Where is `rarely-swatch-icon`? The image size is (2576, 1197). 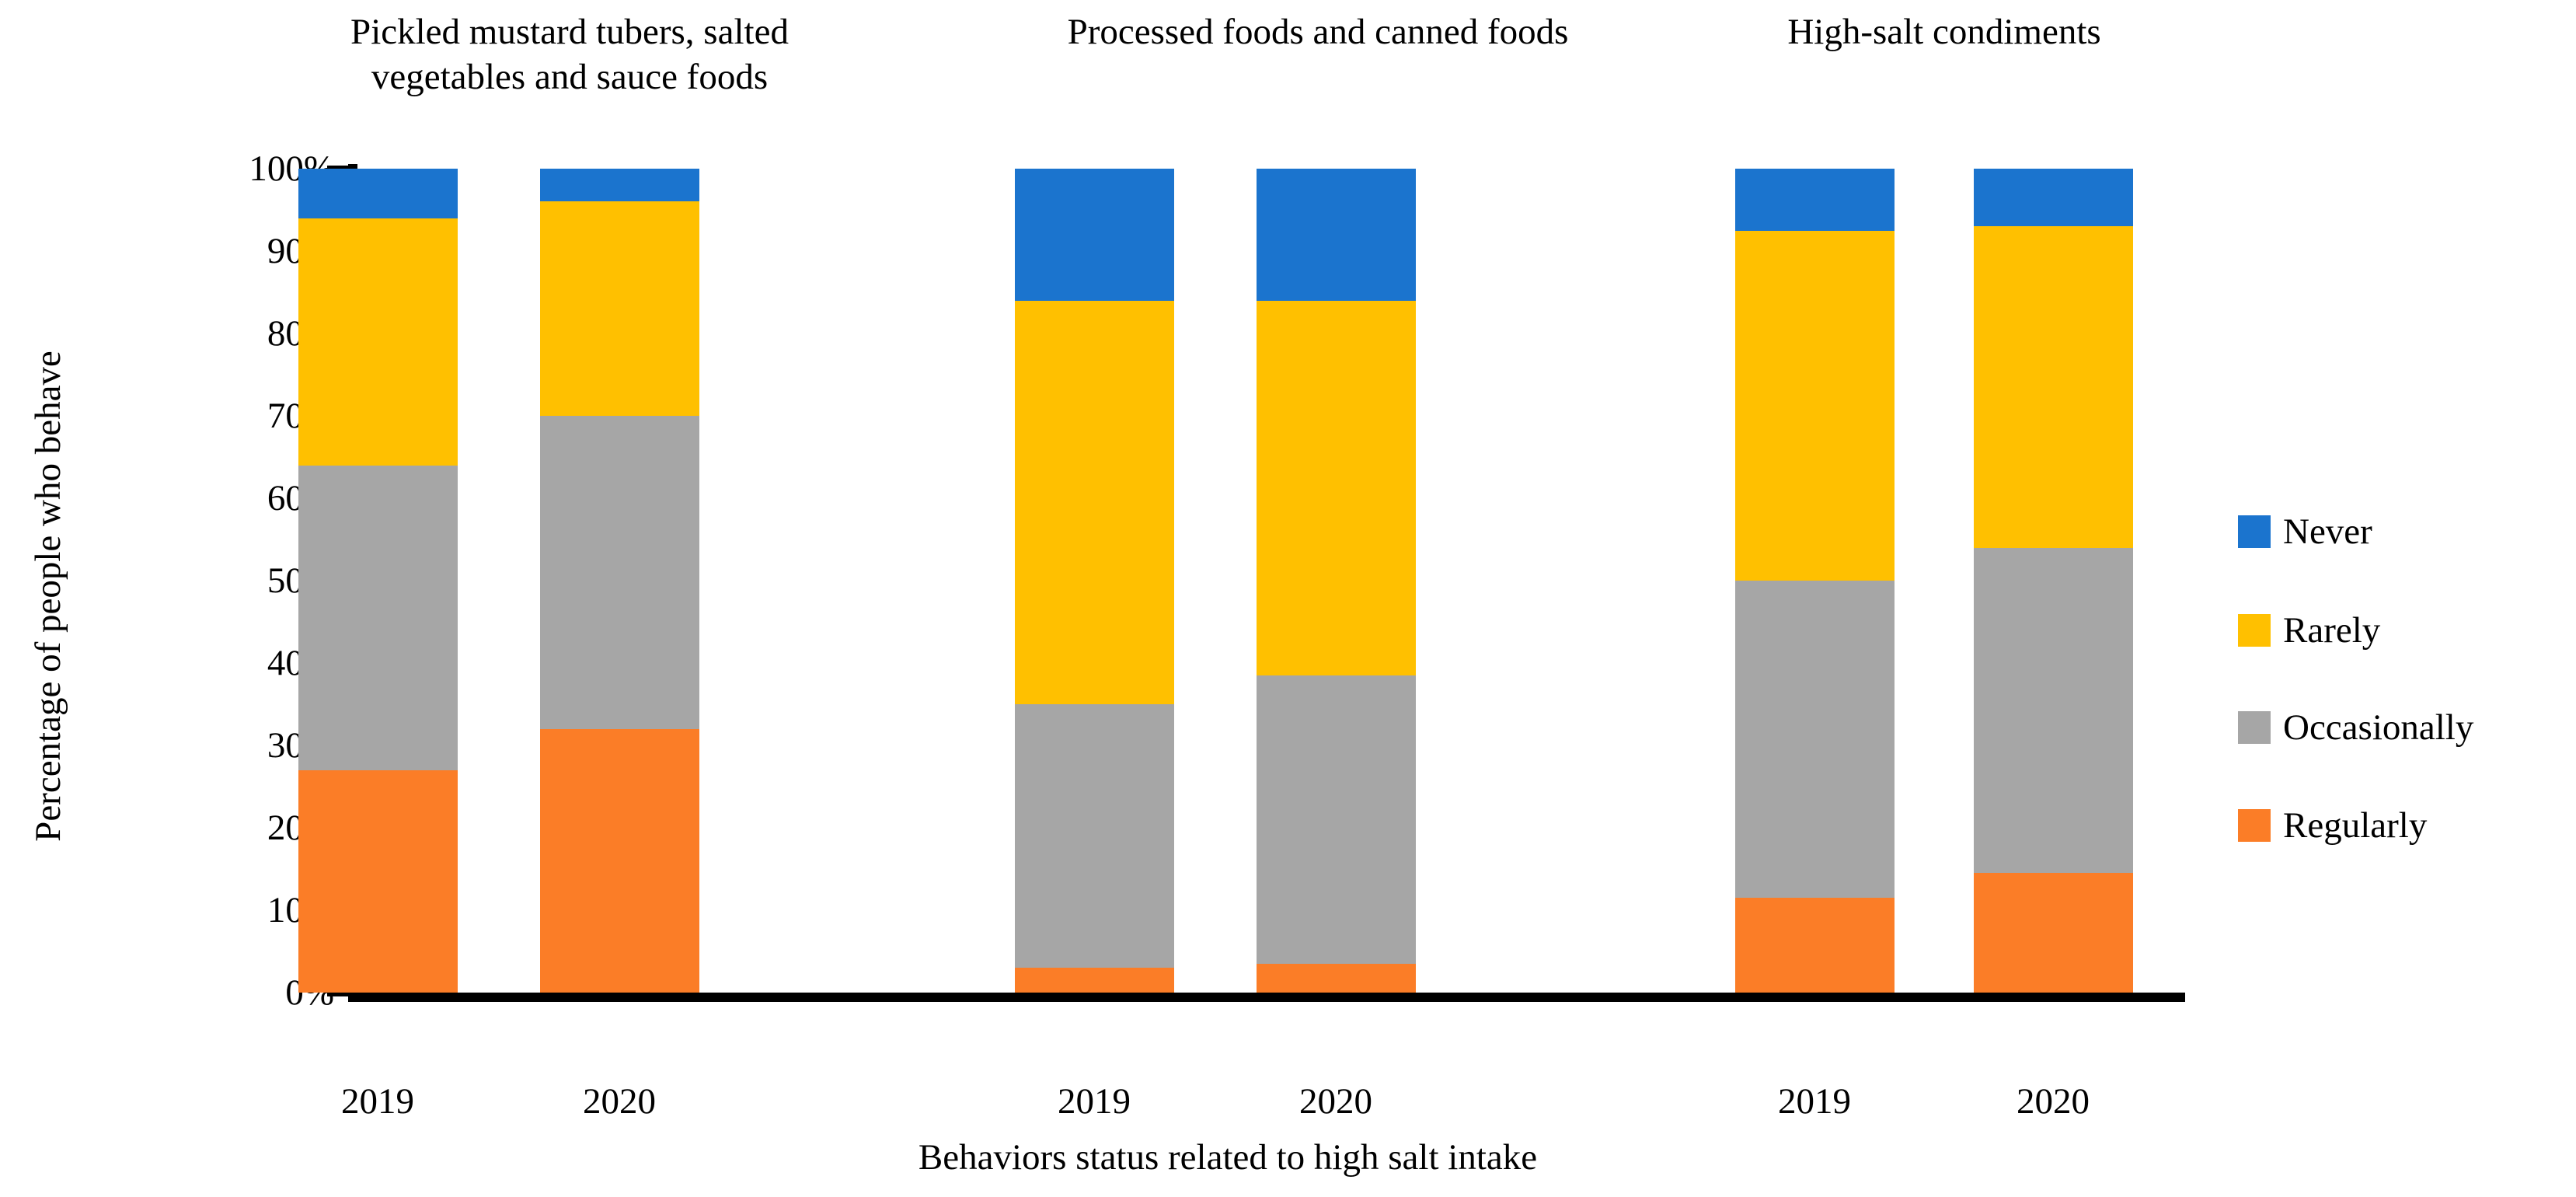
rarely-swatch-icon is located at coordinates (2254, 630).